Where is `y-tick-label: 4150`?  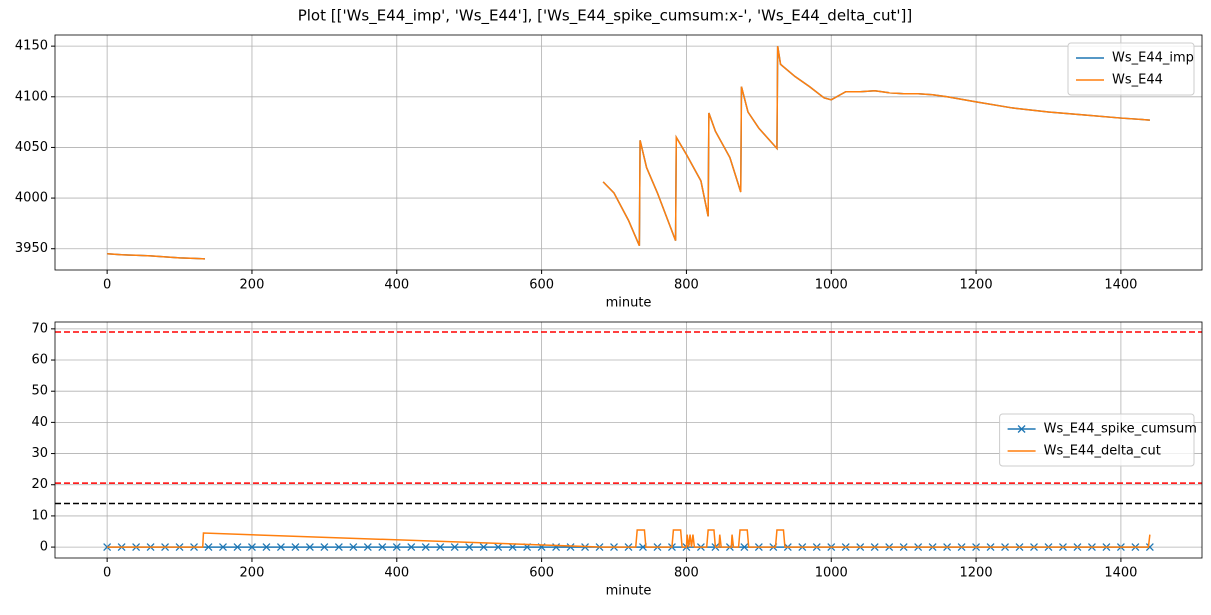
y-tick-label: 4150 is located at coordinates (31, 46).